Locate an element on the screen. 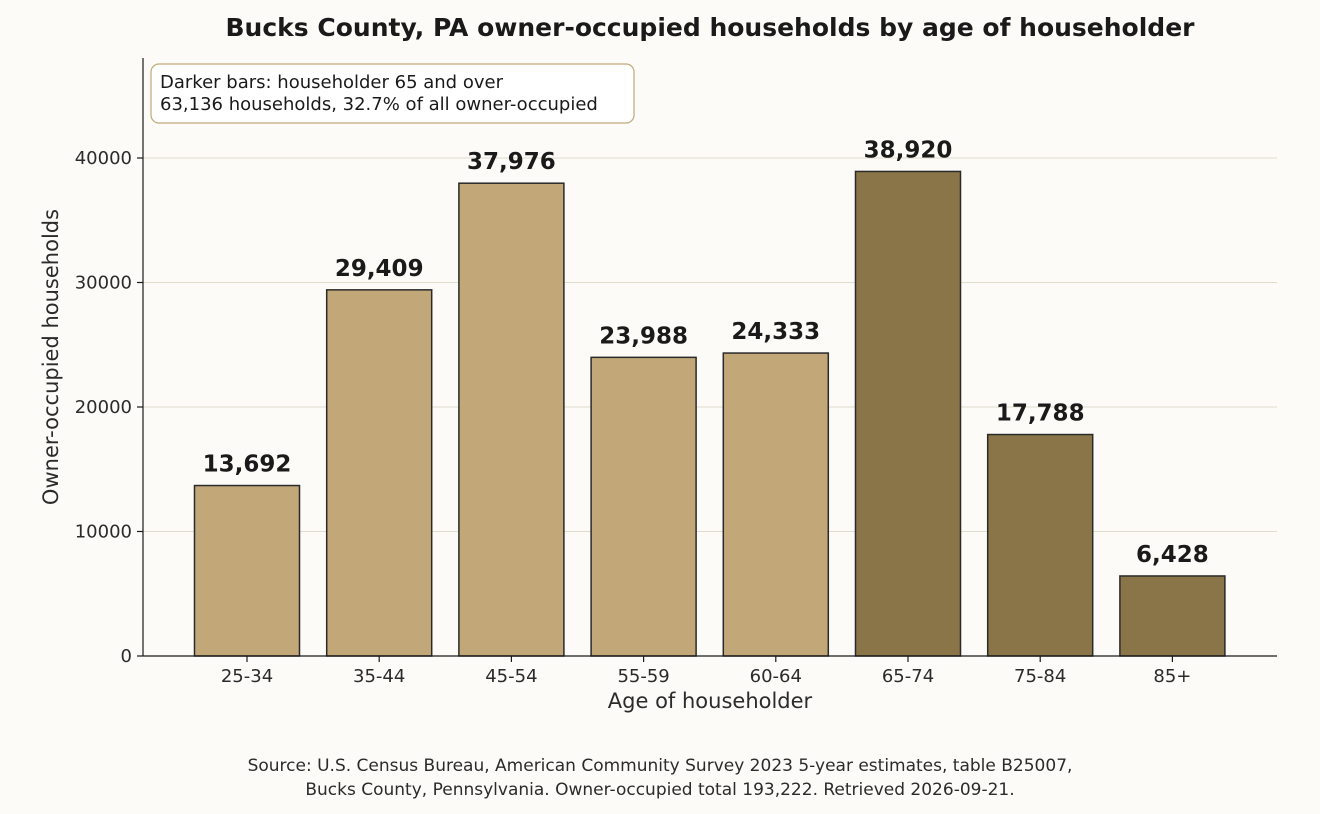  bar-value-label: 37,976 is located at coordinates (511, 162).